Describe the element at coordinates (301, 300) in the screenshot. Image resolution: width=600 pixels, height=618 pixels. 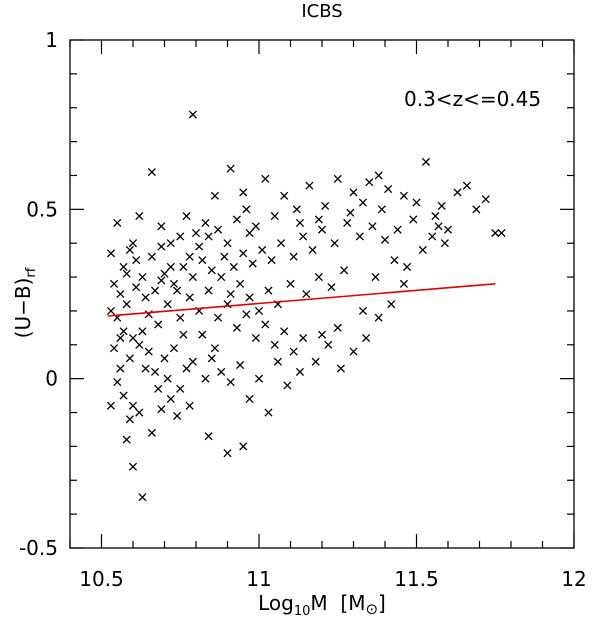
I see `fit-line` at that location.